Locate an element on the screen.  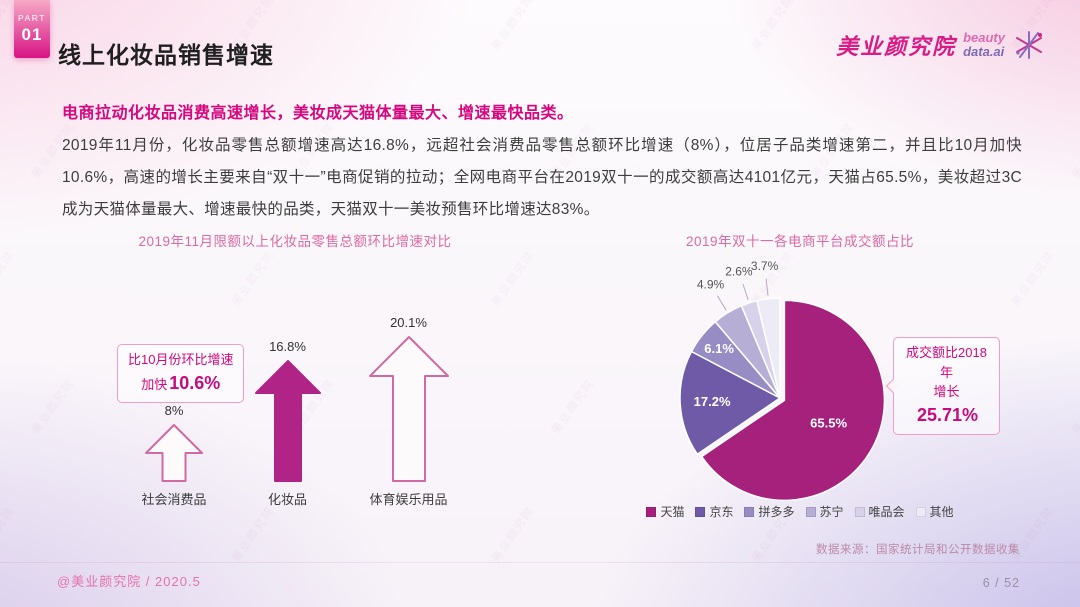
pie-value-label: 17.2% is located at coordinates (712, 401).